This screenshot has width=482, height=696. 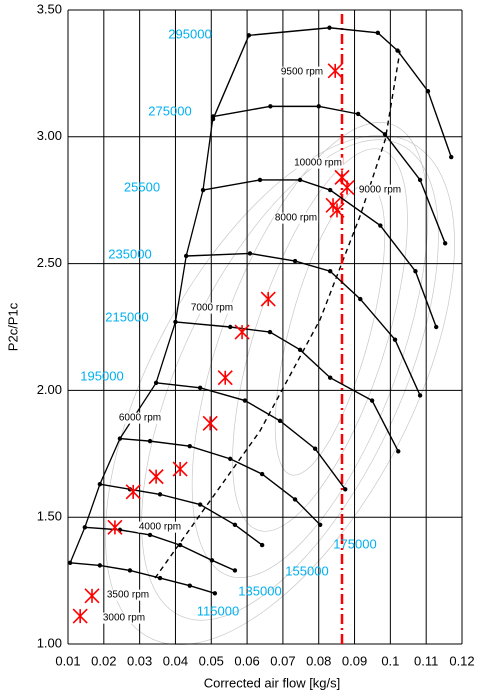 I want to click on rpm-annotation: 7000 rpm, so click(x=212, y=308).